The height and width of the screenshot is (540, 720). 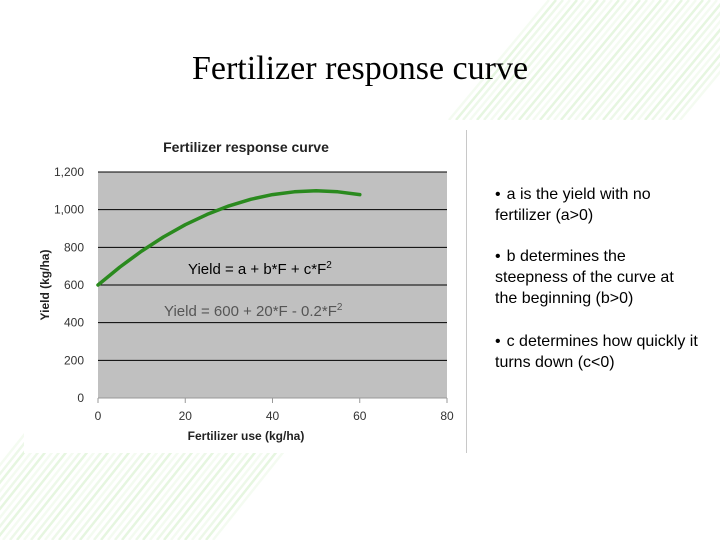 What do you see at coordinates (229, 238) in the screenshot?
I see `yield-curve-line` at bounding box center [229, 238].